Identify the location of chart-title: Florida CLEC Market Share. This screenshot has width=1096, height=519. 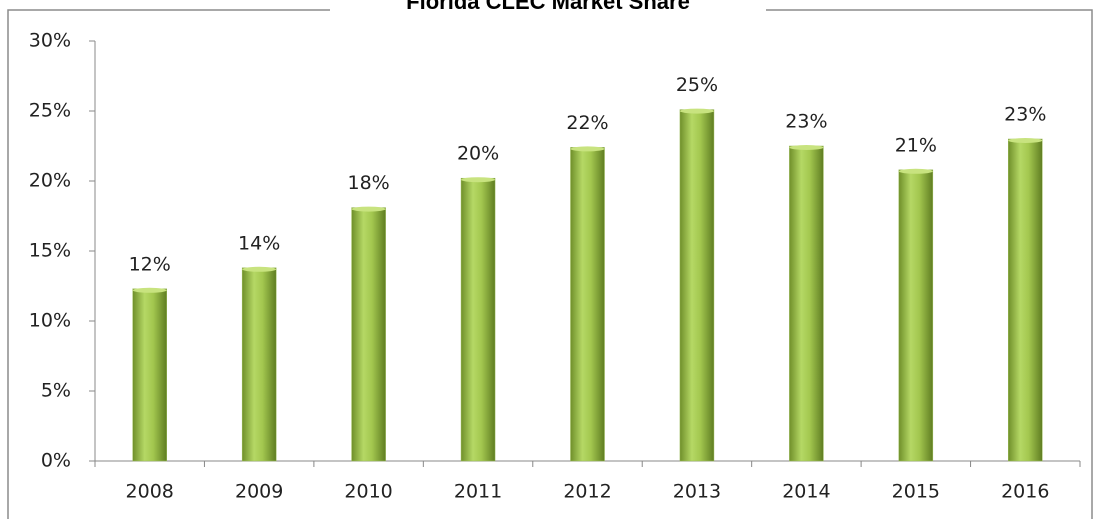
(548, 7).